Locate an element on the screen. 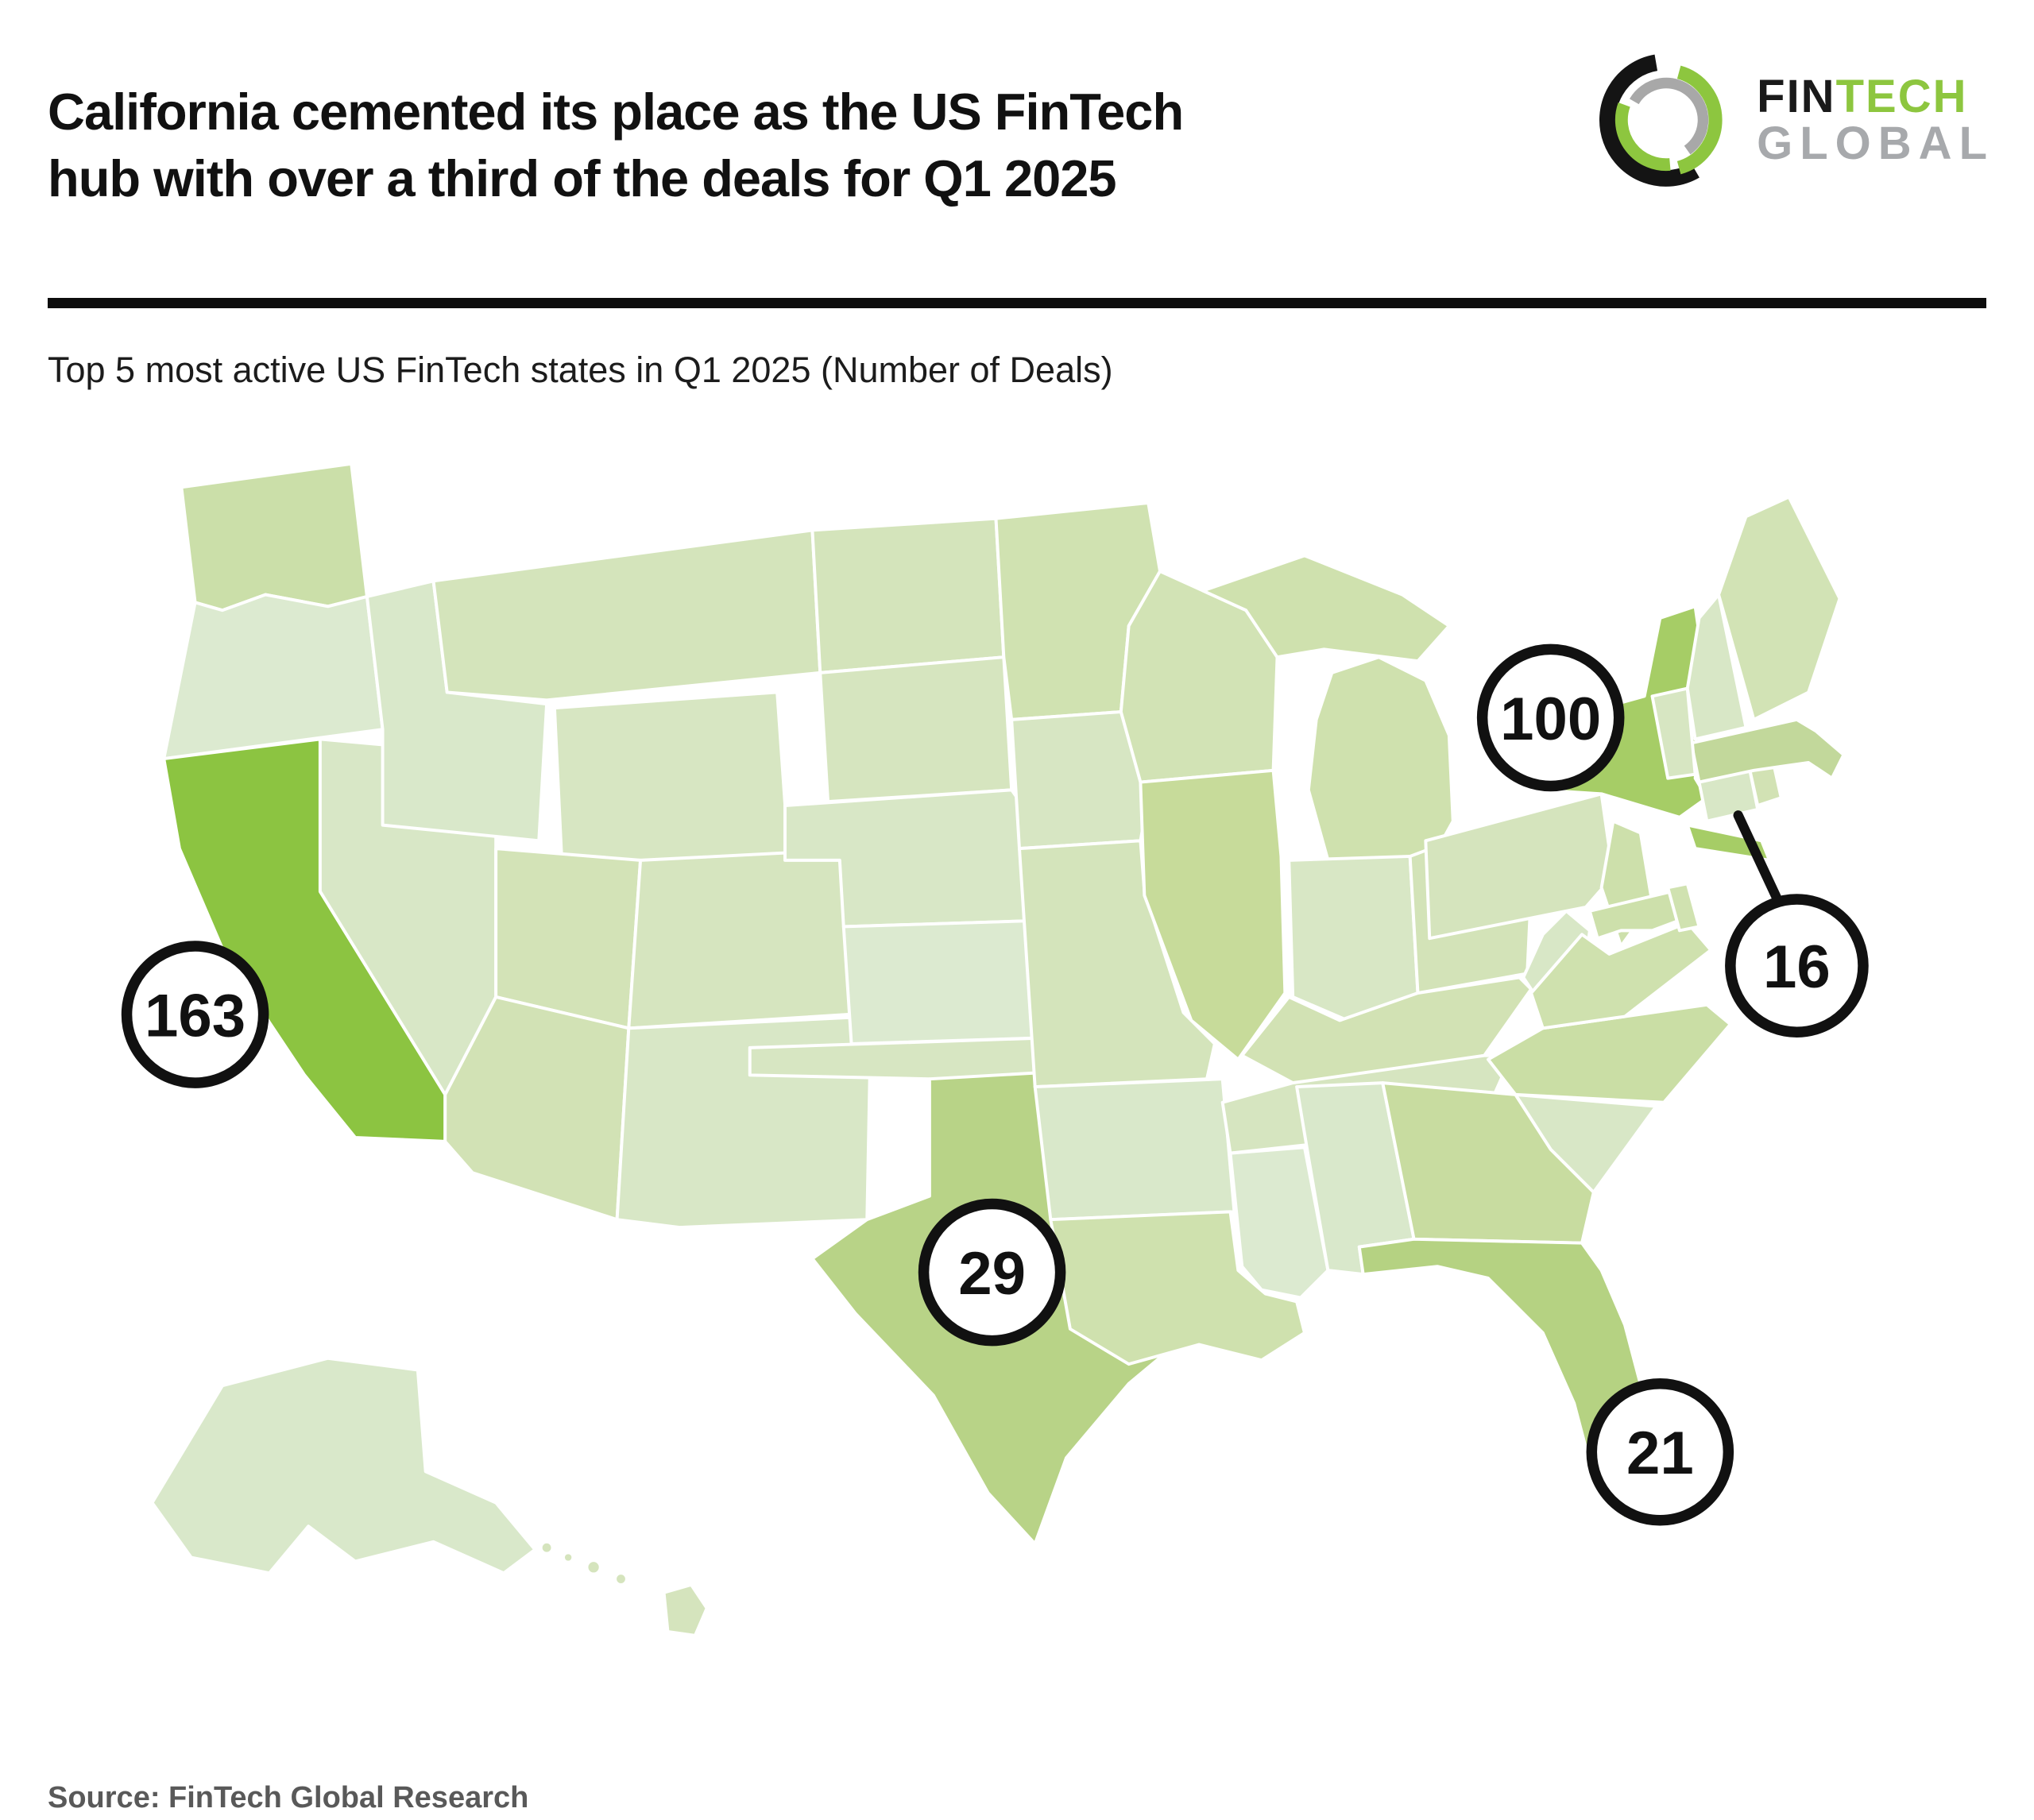 The width and height of the screenshot is (2034, 1820). logo-rings-icon is located at coordinates (1661, 120).